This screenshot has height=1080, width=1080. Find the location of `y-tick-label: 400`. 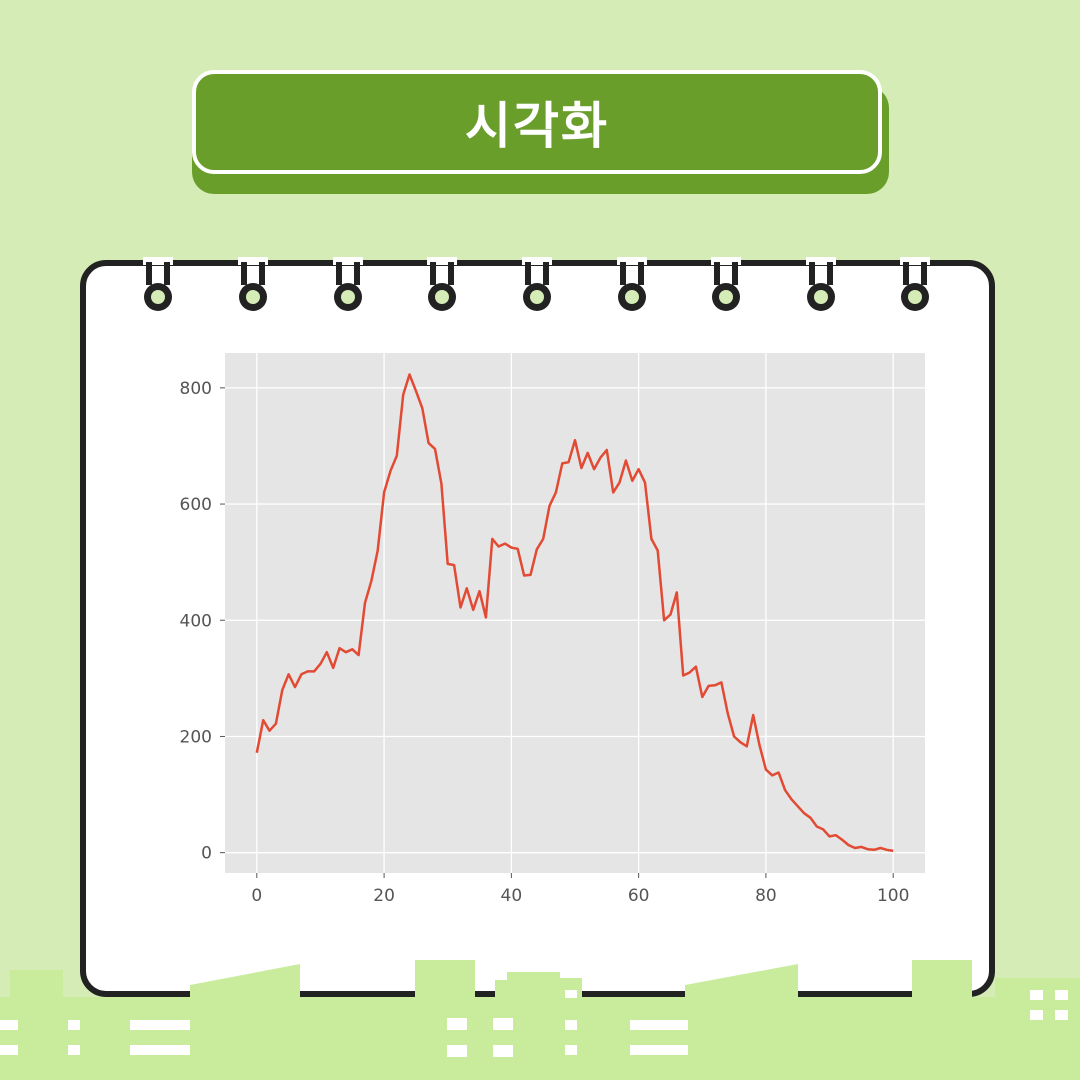

y-tick-label: 400 is located at coordinates (196, 621).